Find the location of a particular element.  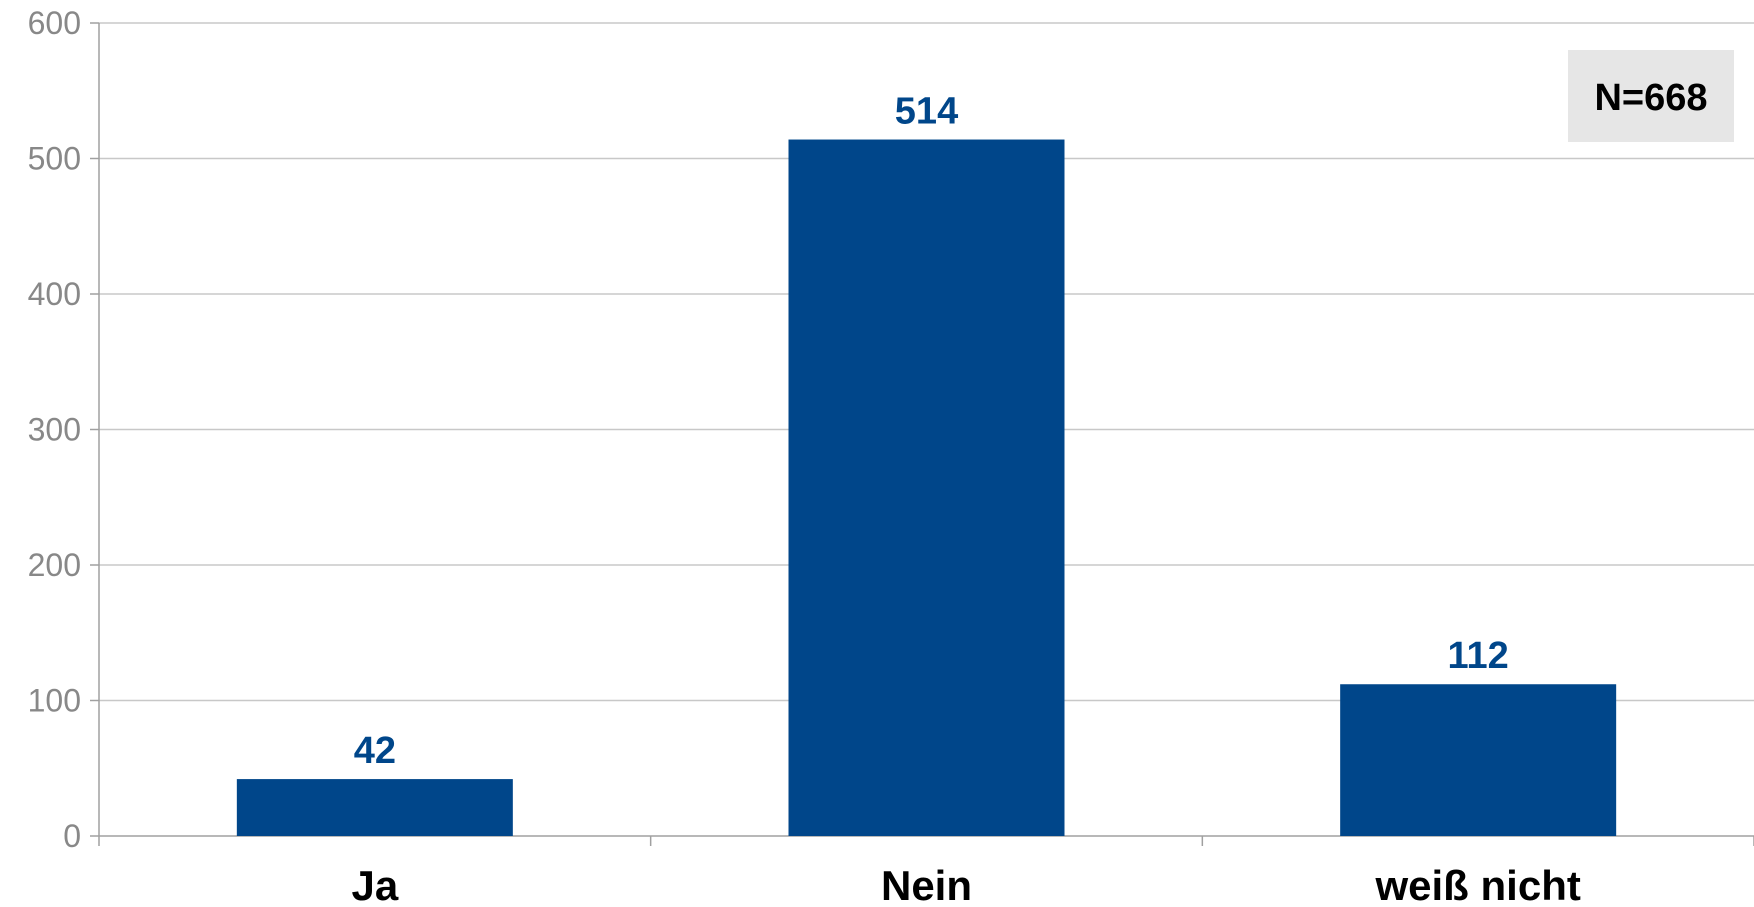

data-label: 42 is located at coordinates (375, 751).